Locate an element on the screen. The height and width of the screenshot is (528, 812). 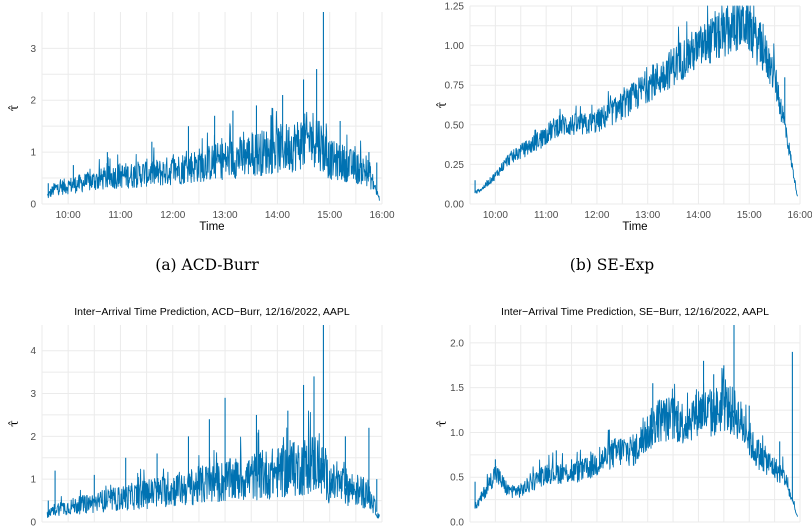
y-tick-label: 0.25 is located at coordinates (455, 165).